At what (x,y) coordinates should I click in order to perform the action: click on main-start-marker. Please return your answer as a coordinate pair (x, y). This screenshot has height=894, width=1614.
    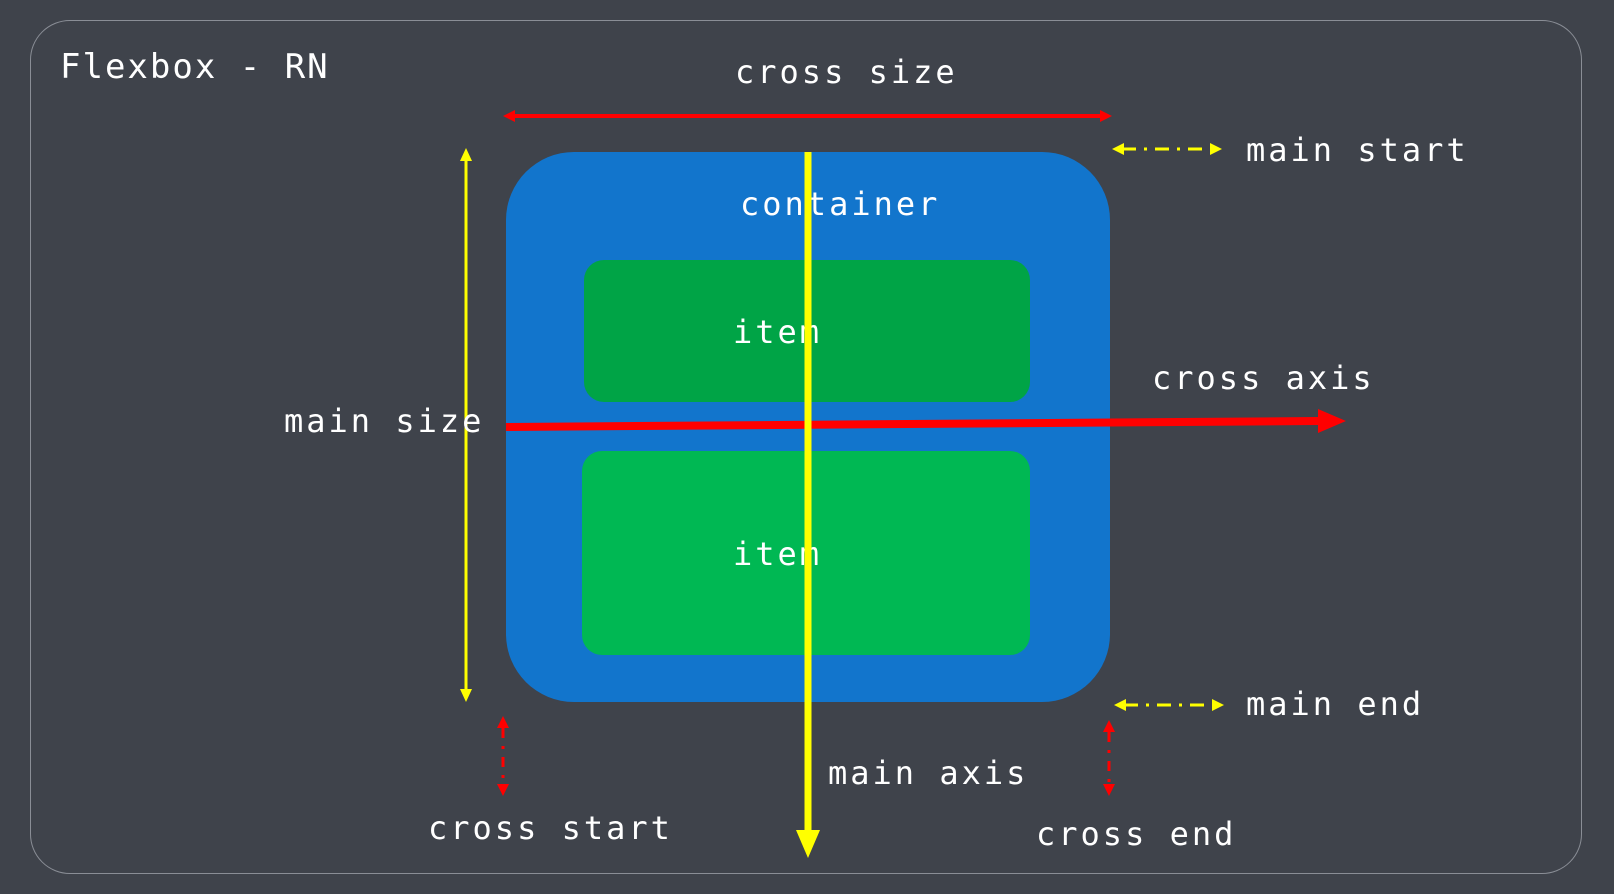
    Looking at the image, I should click on (1167, 149).